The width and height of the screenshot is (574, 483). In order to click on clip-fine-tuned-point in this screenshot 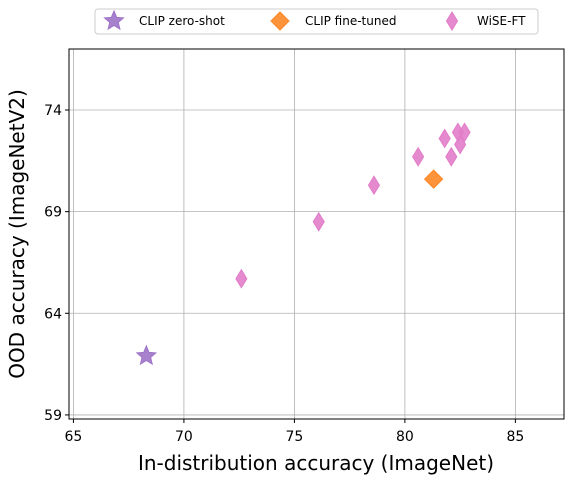, I will do `click(433, 179)`.